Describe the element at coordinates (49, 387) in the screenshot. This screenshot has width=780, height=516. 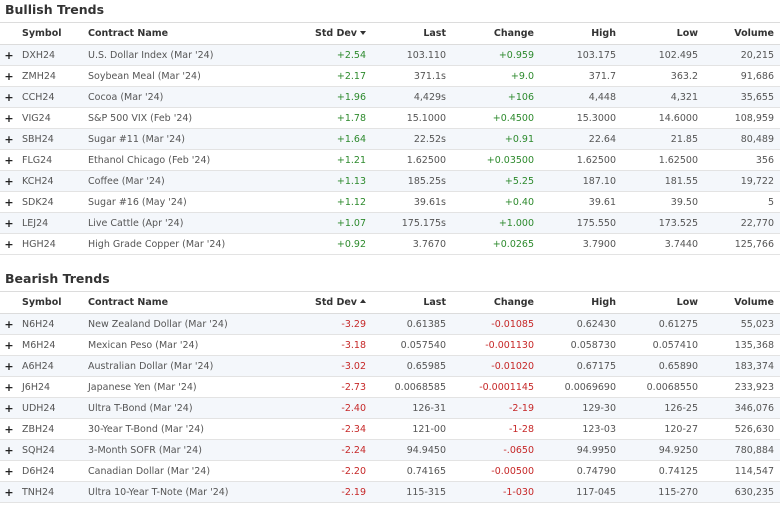
I see `symbol-cell: J6H24` at that location.